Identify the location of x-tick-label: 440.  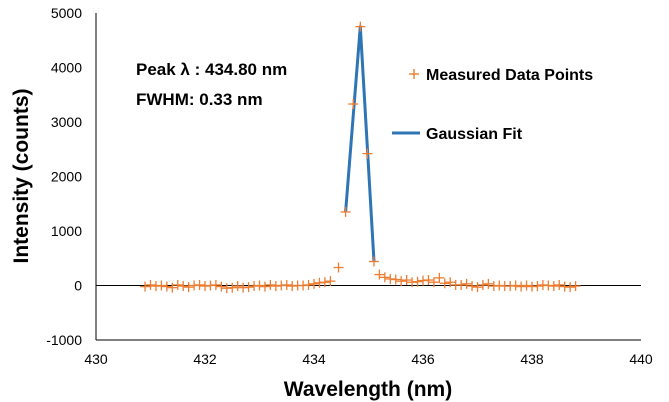
(641, 359).